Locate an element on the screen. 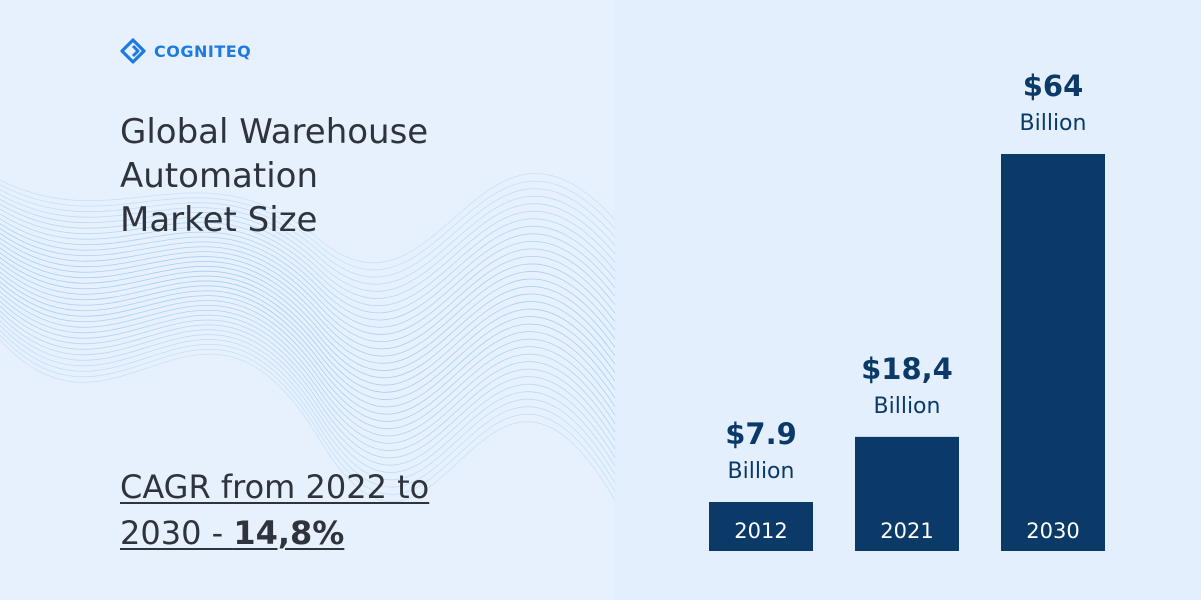 This screenshot has height=600, width=1201. cagr-statement: CAGR from 2022 to 2030 - 14,8% is located at coordinates (274, 510).